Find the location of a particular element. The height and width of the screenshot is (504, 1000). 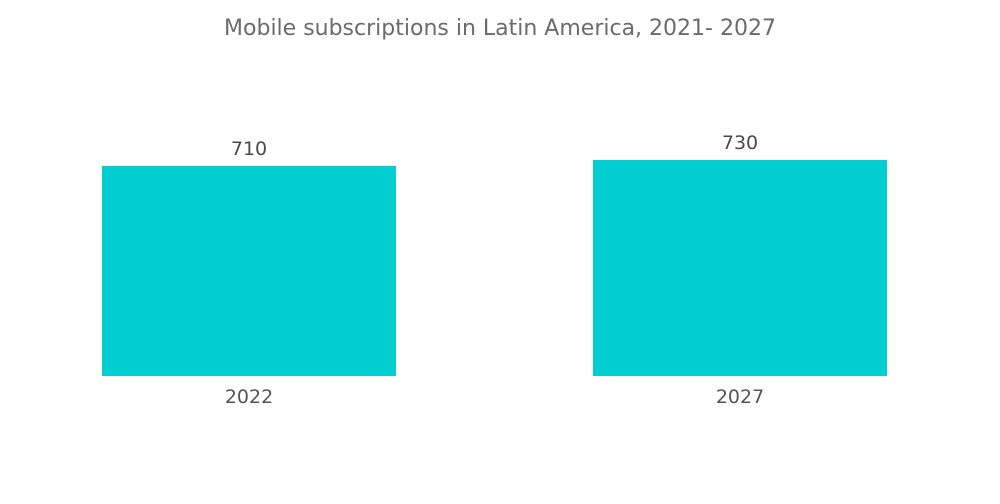

x-tick-label-2022: 2022 is located at coordinates (249, 397).